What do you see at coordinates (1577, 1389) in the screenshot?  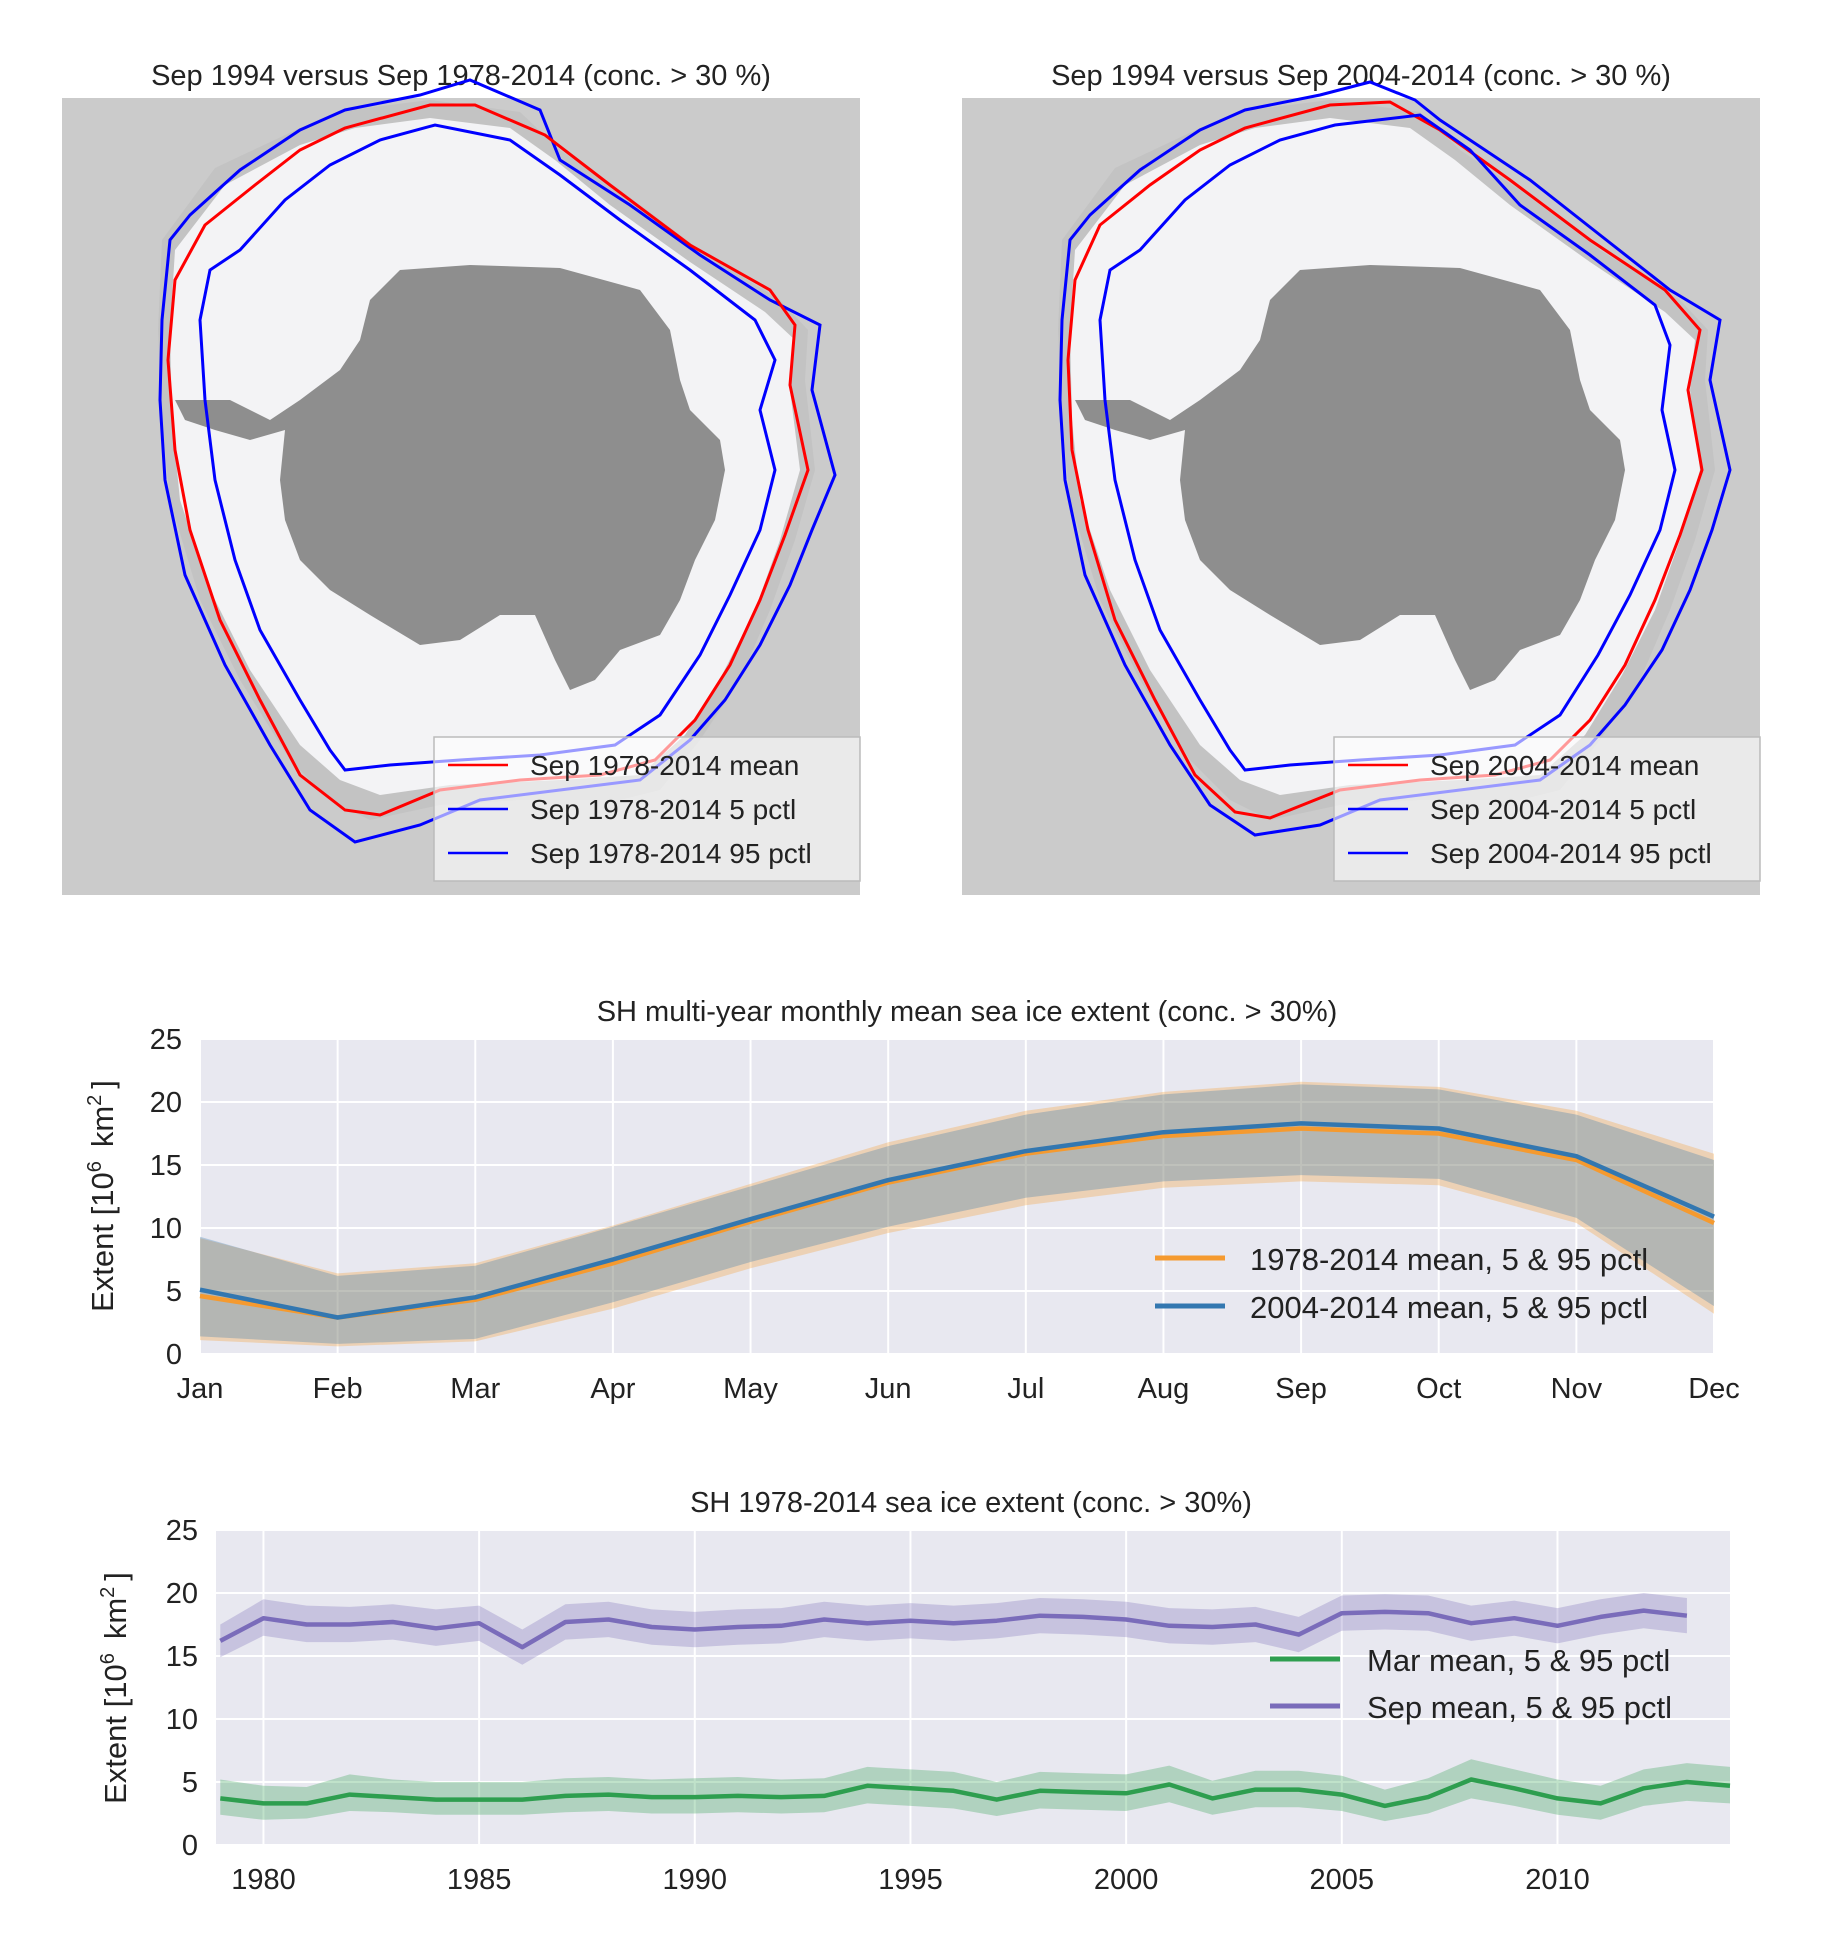 I see `xtick-Nov: Nov` at bounding box center [1577, 1389].